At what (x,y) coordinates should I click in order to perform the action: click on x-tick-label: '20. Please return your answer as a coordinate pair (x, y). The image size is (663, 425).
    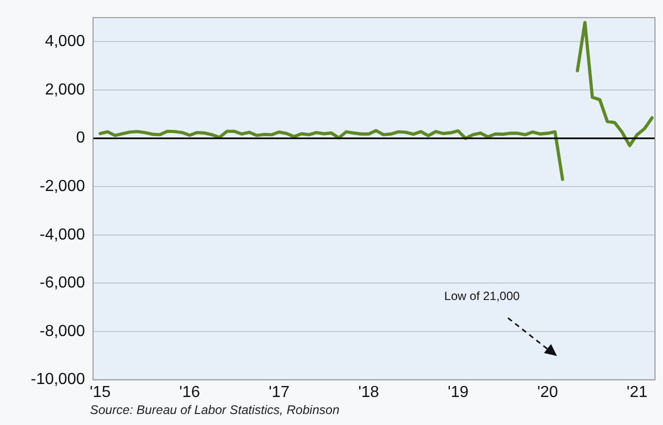
    Looking at the image, I should click on (547, 392).